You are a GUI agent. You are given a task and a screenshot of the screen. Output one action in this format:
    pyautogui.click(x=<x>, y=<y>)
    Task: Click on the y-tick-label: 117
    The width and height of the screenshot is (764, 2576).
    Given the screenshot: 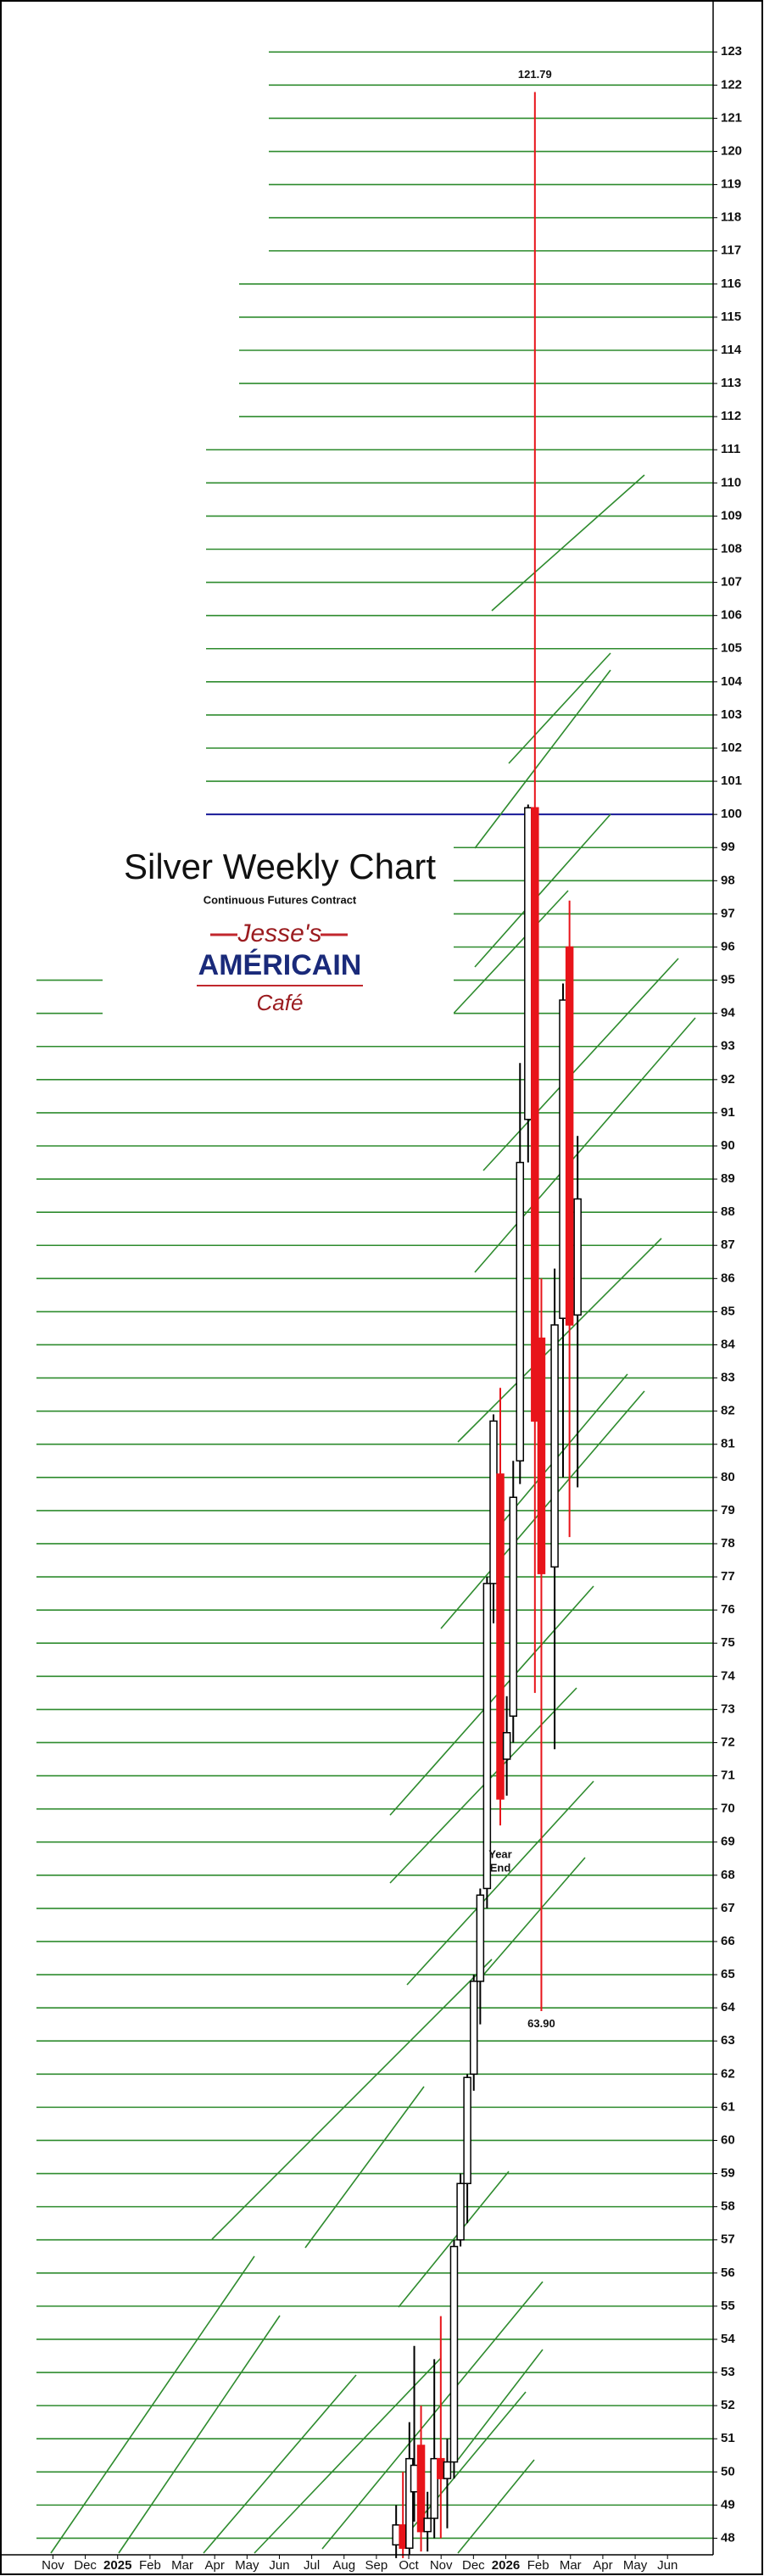 What is the action you would take?
    pyautogui.click(x=731, y=250)
    